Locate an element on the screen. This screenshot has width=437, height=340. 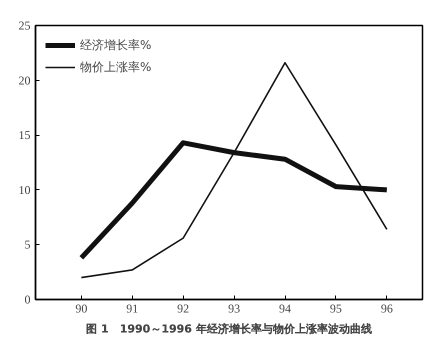
legend-label: 经济增长率% is located at coordinates (116, 45).